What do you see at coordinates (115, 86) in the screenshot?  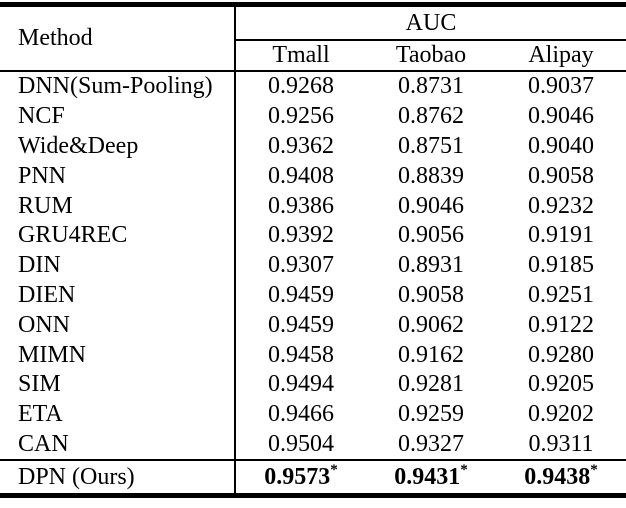 I see `method-cell: DNN(Sum-Pooling)` at bounding box center [115, 86].